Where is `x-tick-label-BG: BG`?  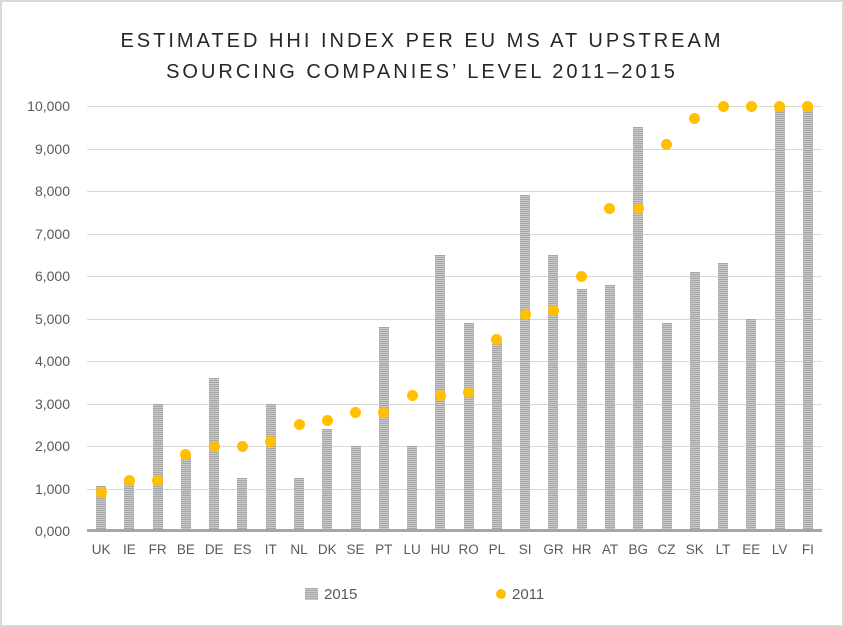 x-tick-label-BG: BG is located at coordinates (638, 549).